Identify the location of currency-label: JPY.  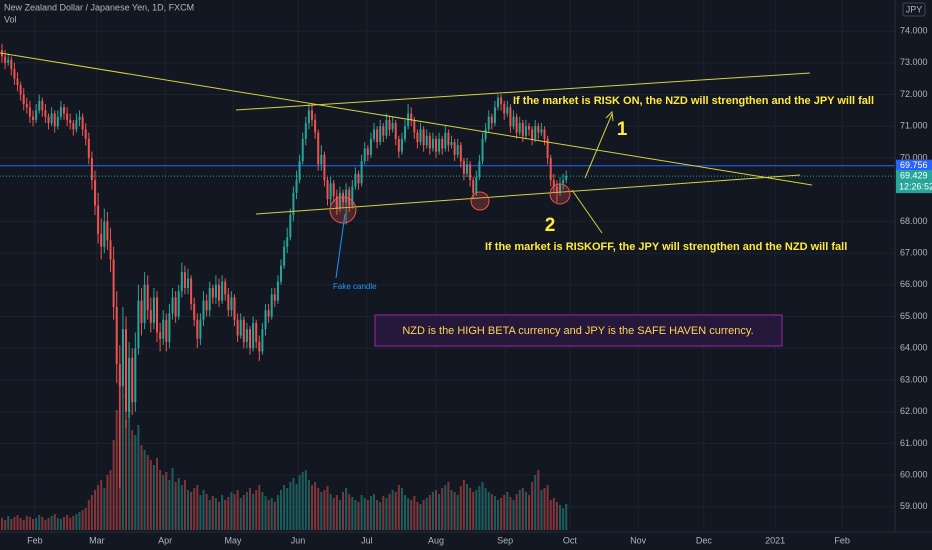
(914, 9).